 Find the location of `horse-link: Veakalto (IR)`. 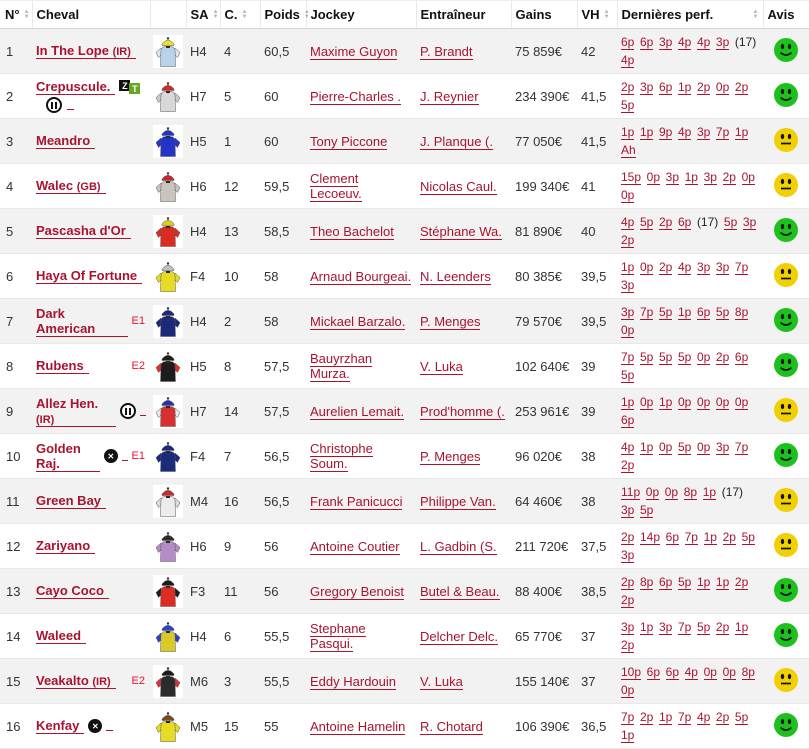

horse-link: Veakalto (IR) is located at coordinates (76, 681).